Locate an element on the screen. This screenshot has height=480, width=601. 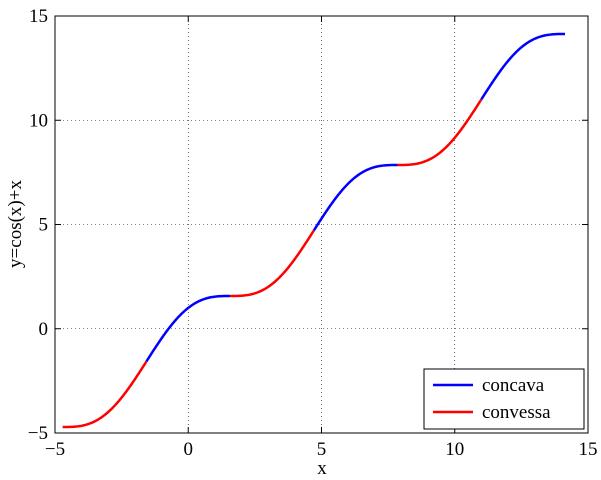
y-tick-labels: −5 0 5 10 15 is located at coordinates (38, 225).